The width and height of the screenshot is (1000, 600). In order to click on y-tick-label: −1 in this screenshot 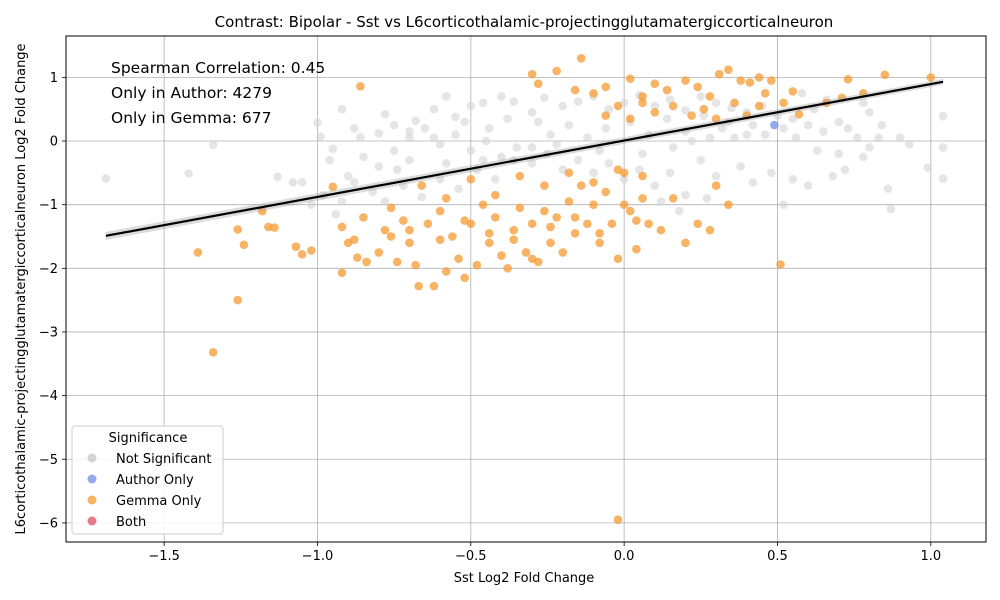, I will do `click(48, 205)`.